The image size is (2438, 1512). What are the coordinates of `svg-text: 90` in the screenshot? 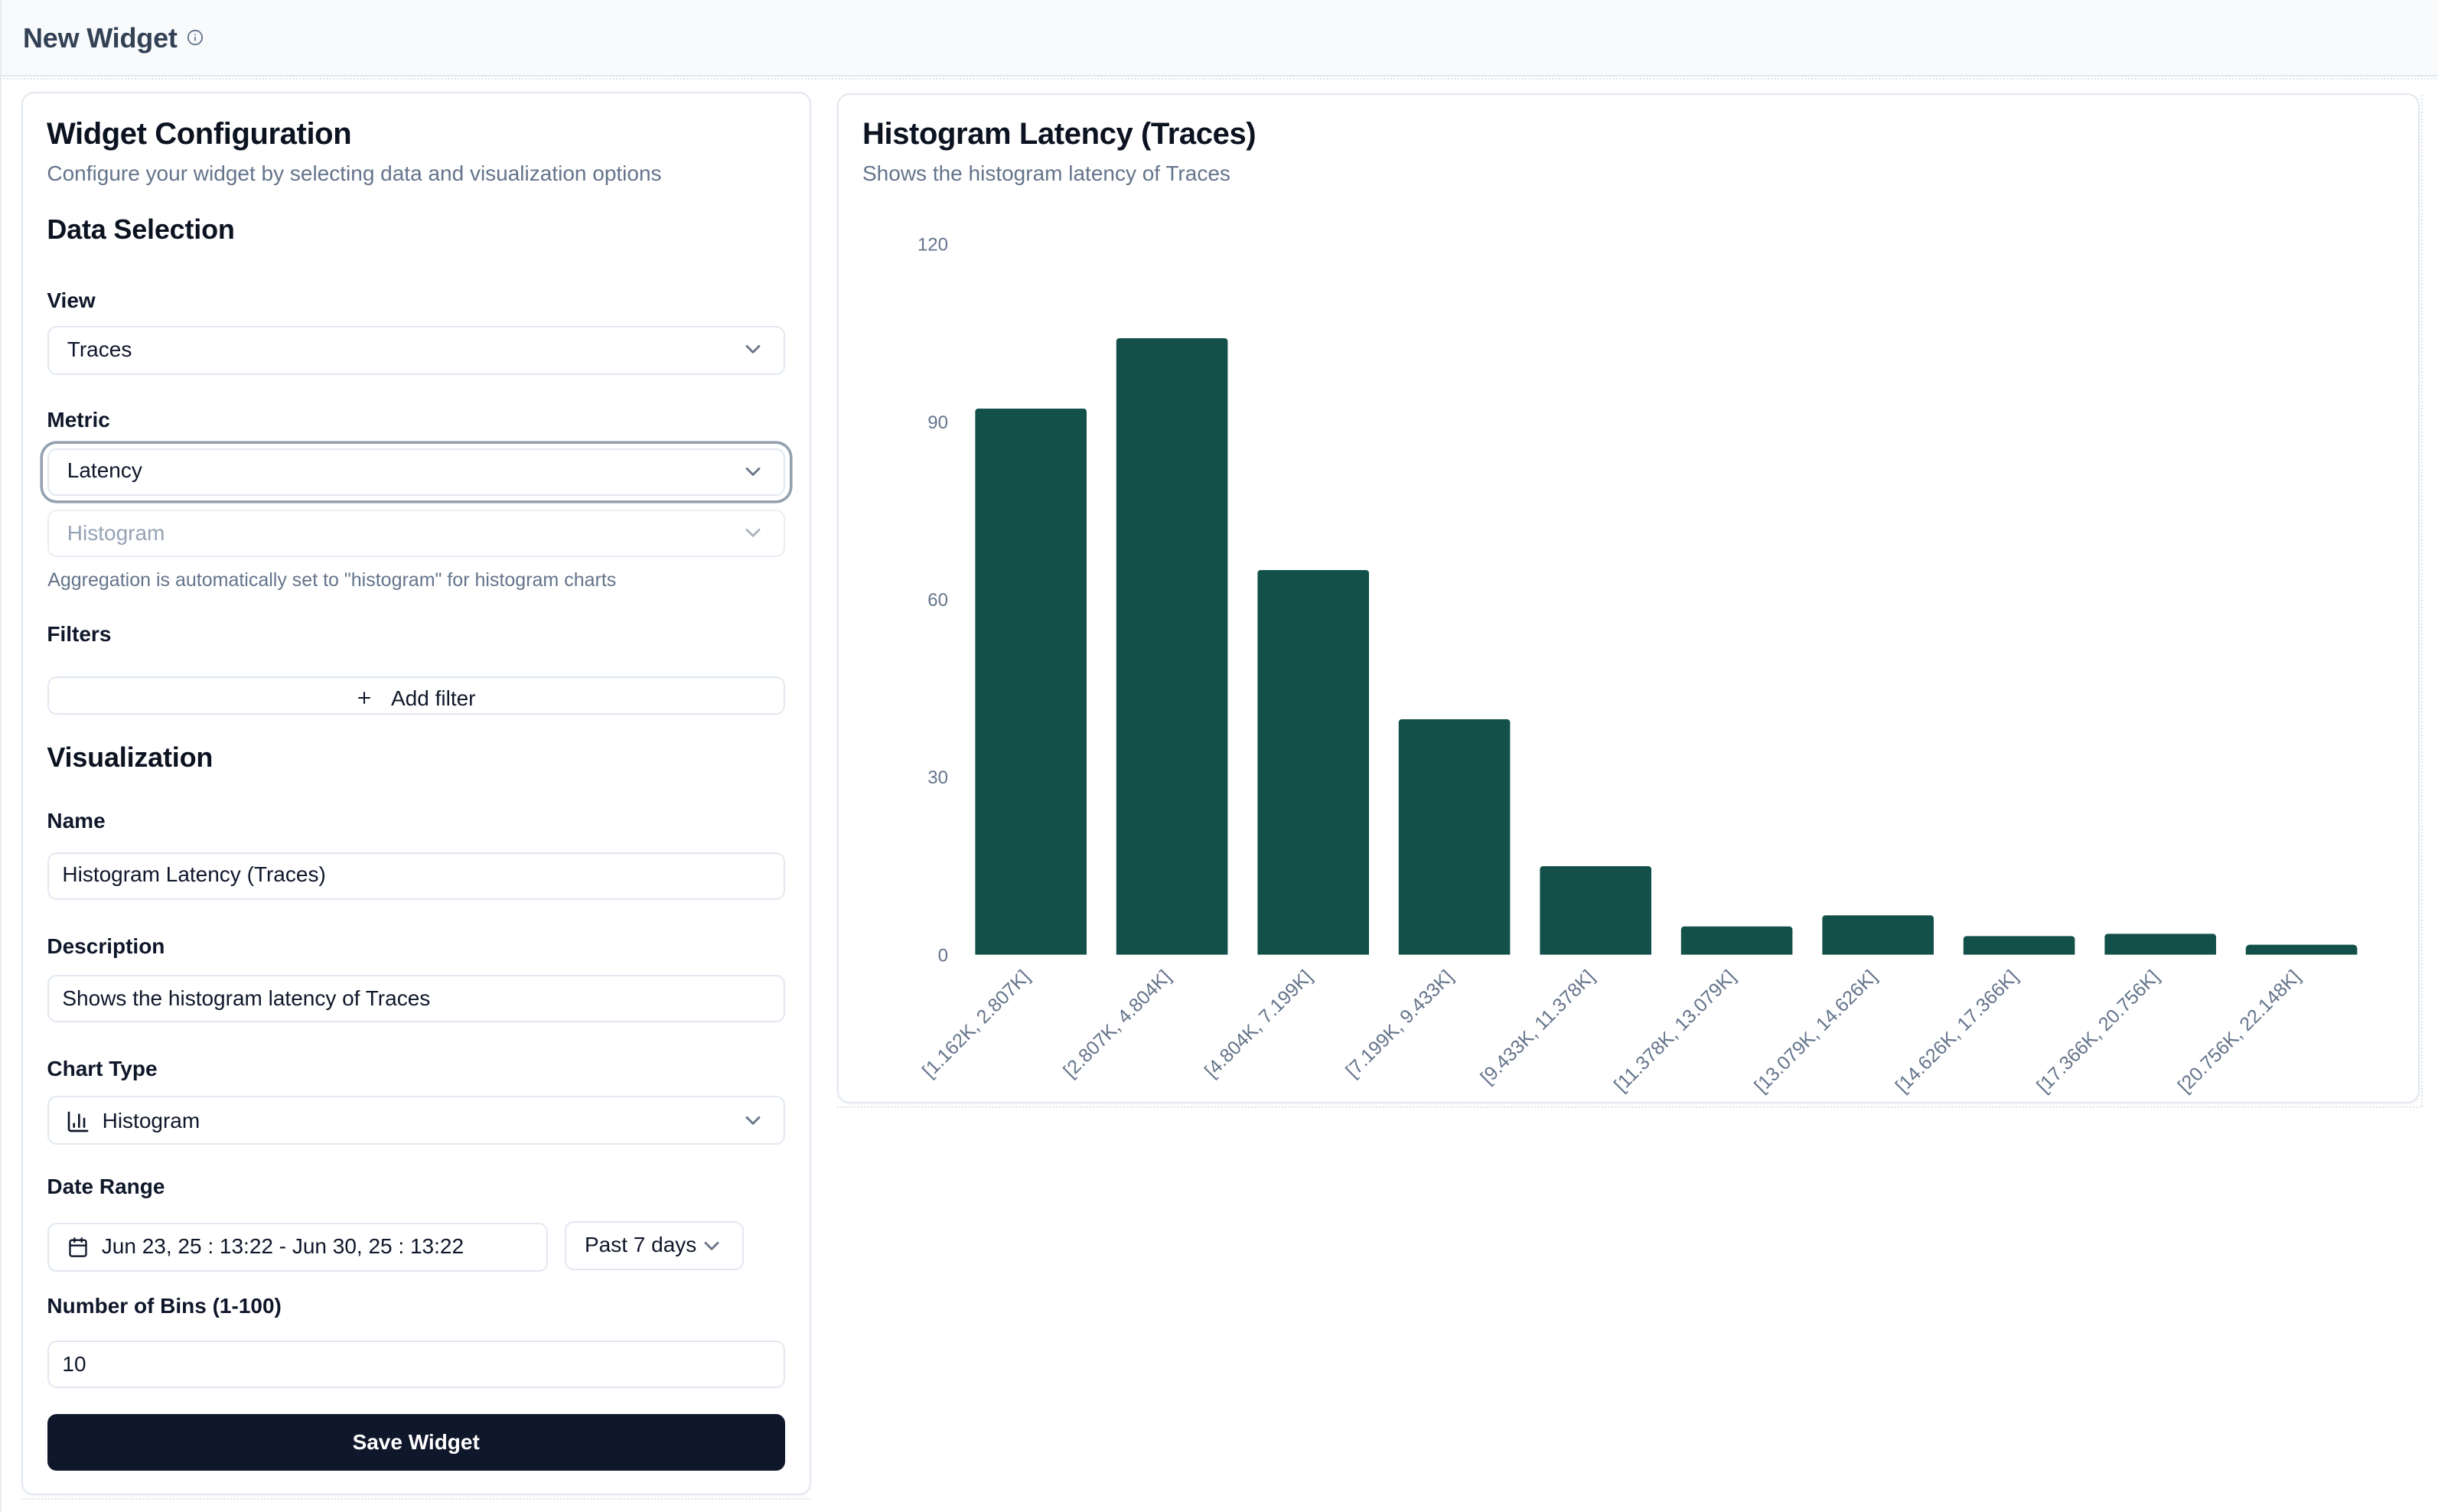 It's located at (937, 422).